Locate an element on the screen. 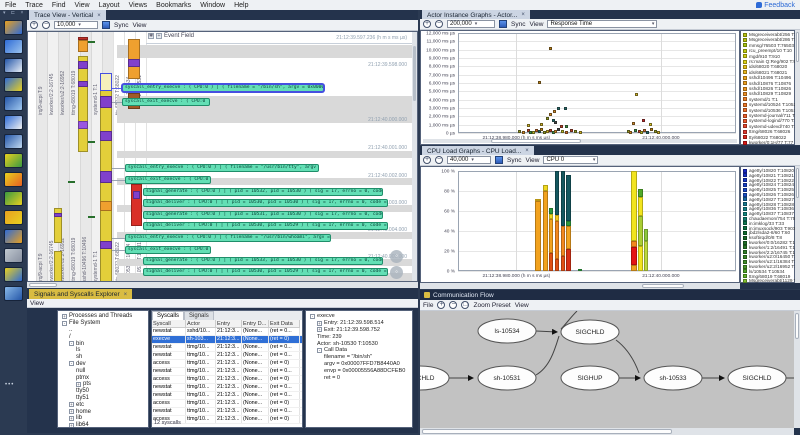  actor-legend-row: kworker/0:1H/77 T:77 is located at coordinates (768, 142).